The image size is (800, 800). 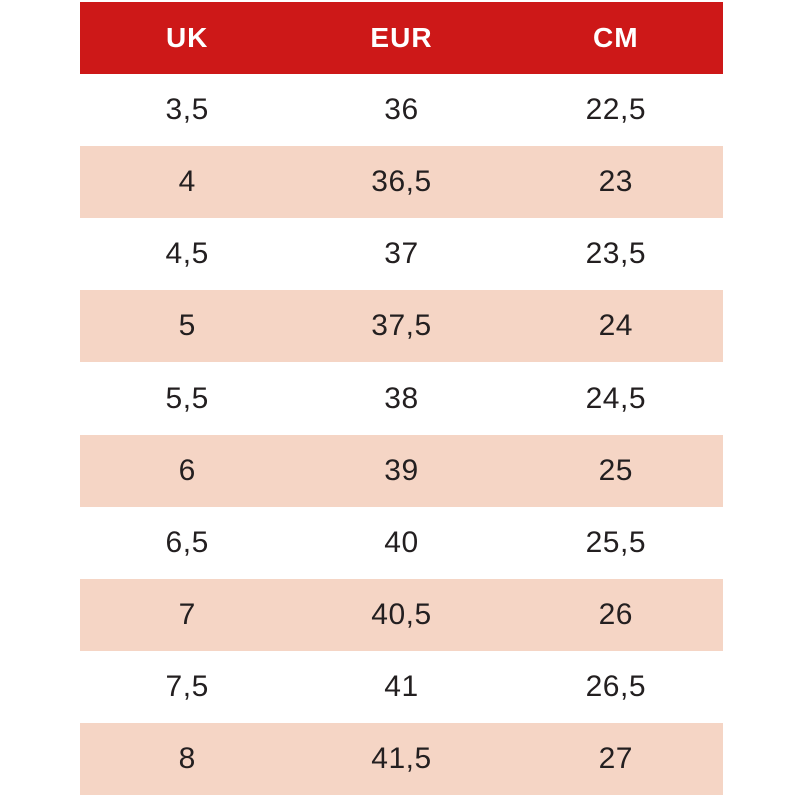 I want to click on table-row: 5,5 38 24,5, so click(x=401, y=398).